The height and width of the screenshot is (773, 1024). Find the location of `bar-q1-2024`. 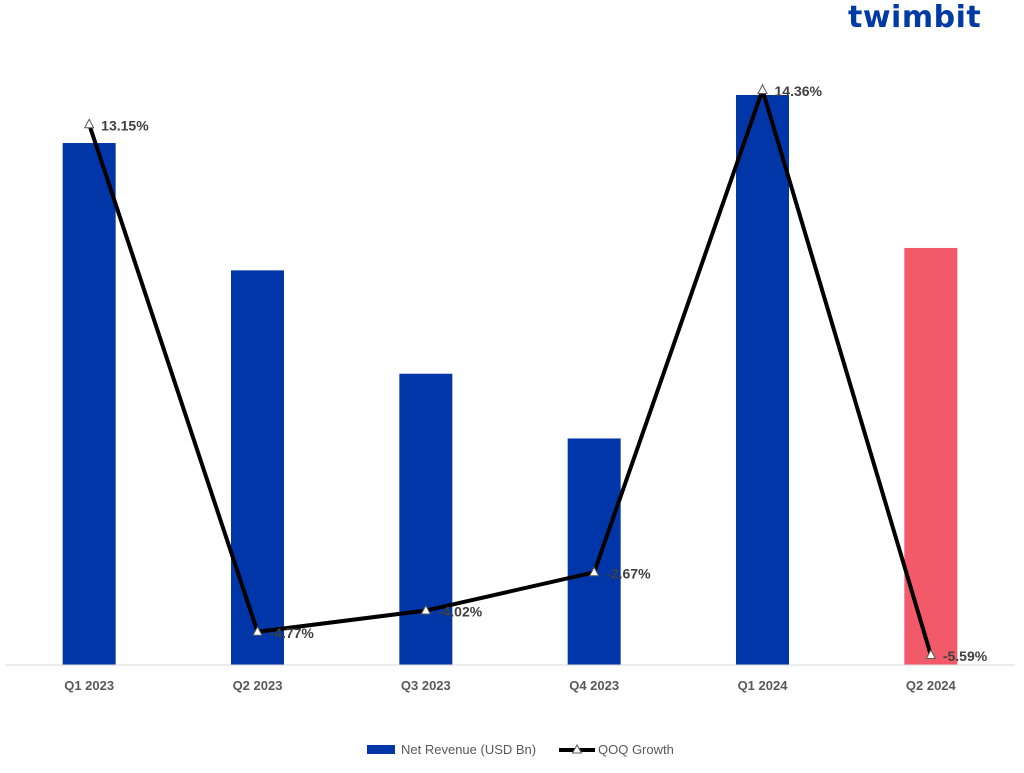

bar-q1-2024 is located at coordinates (762, 380).